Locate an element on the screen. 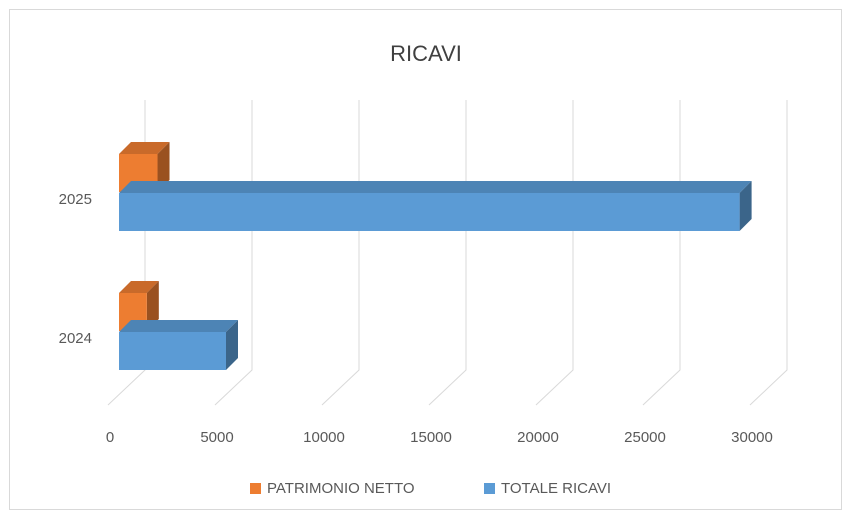 The height and width of the screenshot is (515, 852). x-tick-label: 0 is located at coordinates (110, 437).